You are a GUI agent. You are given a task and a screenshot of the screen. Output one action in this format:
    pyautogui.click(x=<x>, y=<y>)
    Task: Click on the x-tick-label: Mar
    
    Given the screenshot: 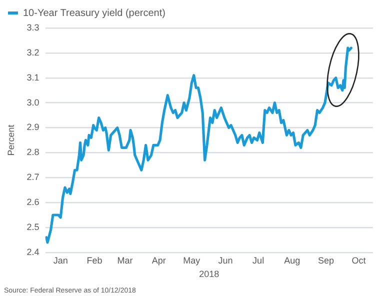 What is the action you would take?
    pyautogui.click(x=125, y=260)
    